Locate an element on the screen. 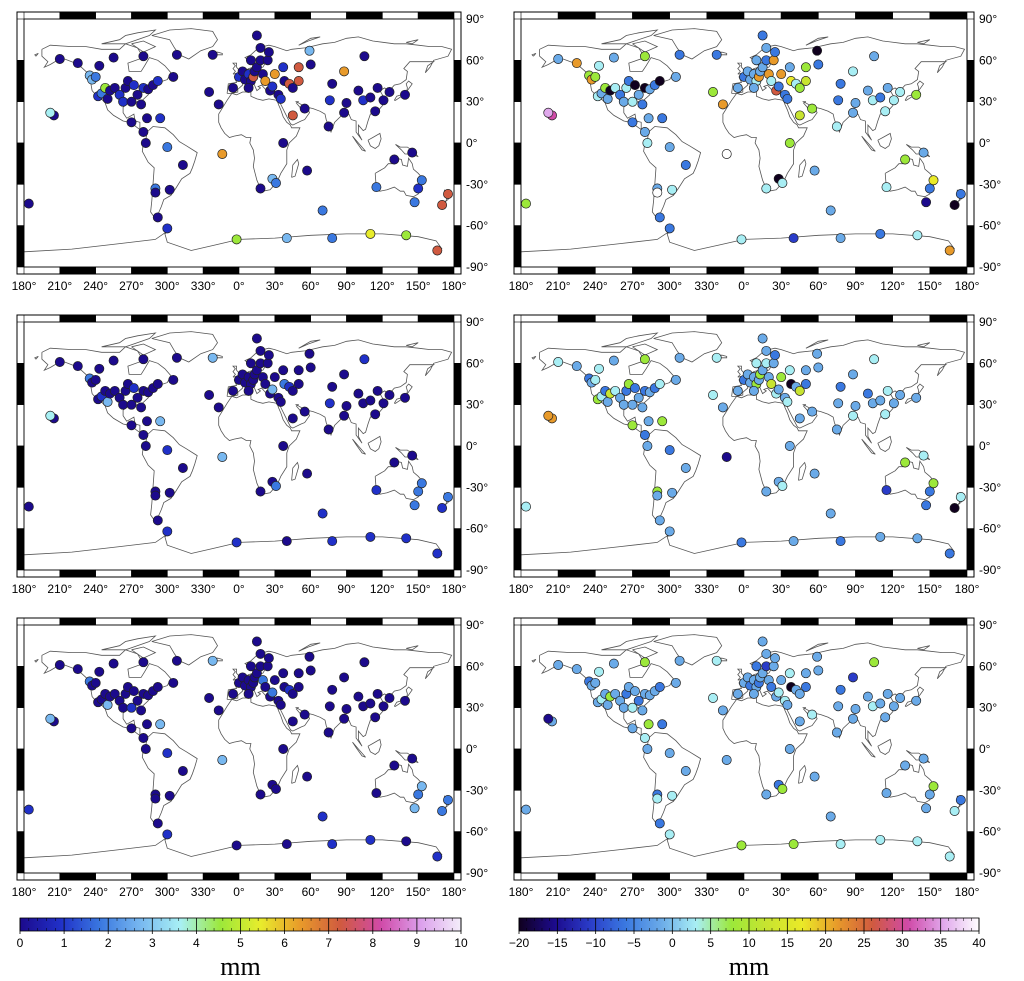 This screenshot has height=981, width=1024. longitude-tick-label: 210° is located at coordinates (558, 589).